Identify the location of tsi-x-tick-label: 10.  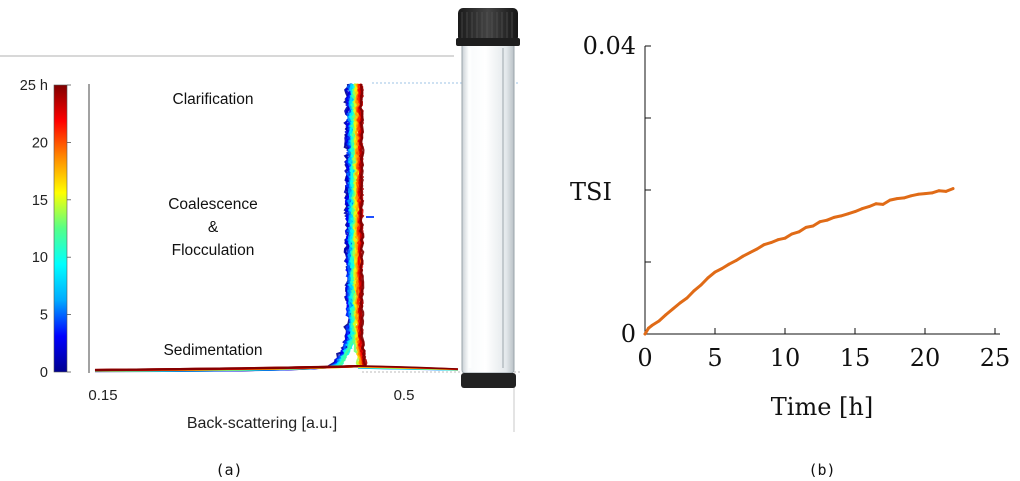
(785, 358).